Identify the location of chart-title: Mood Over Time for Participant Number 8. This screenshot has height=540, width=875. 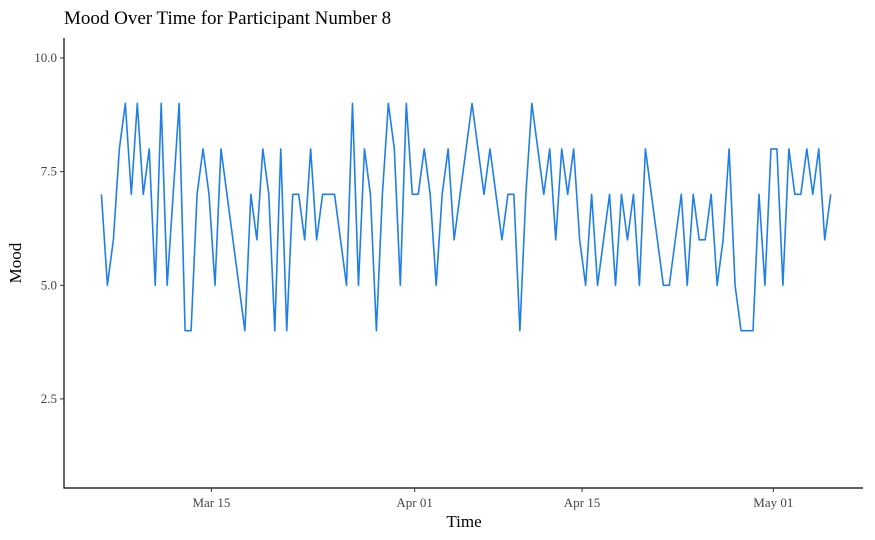
(227, 18).